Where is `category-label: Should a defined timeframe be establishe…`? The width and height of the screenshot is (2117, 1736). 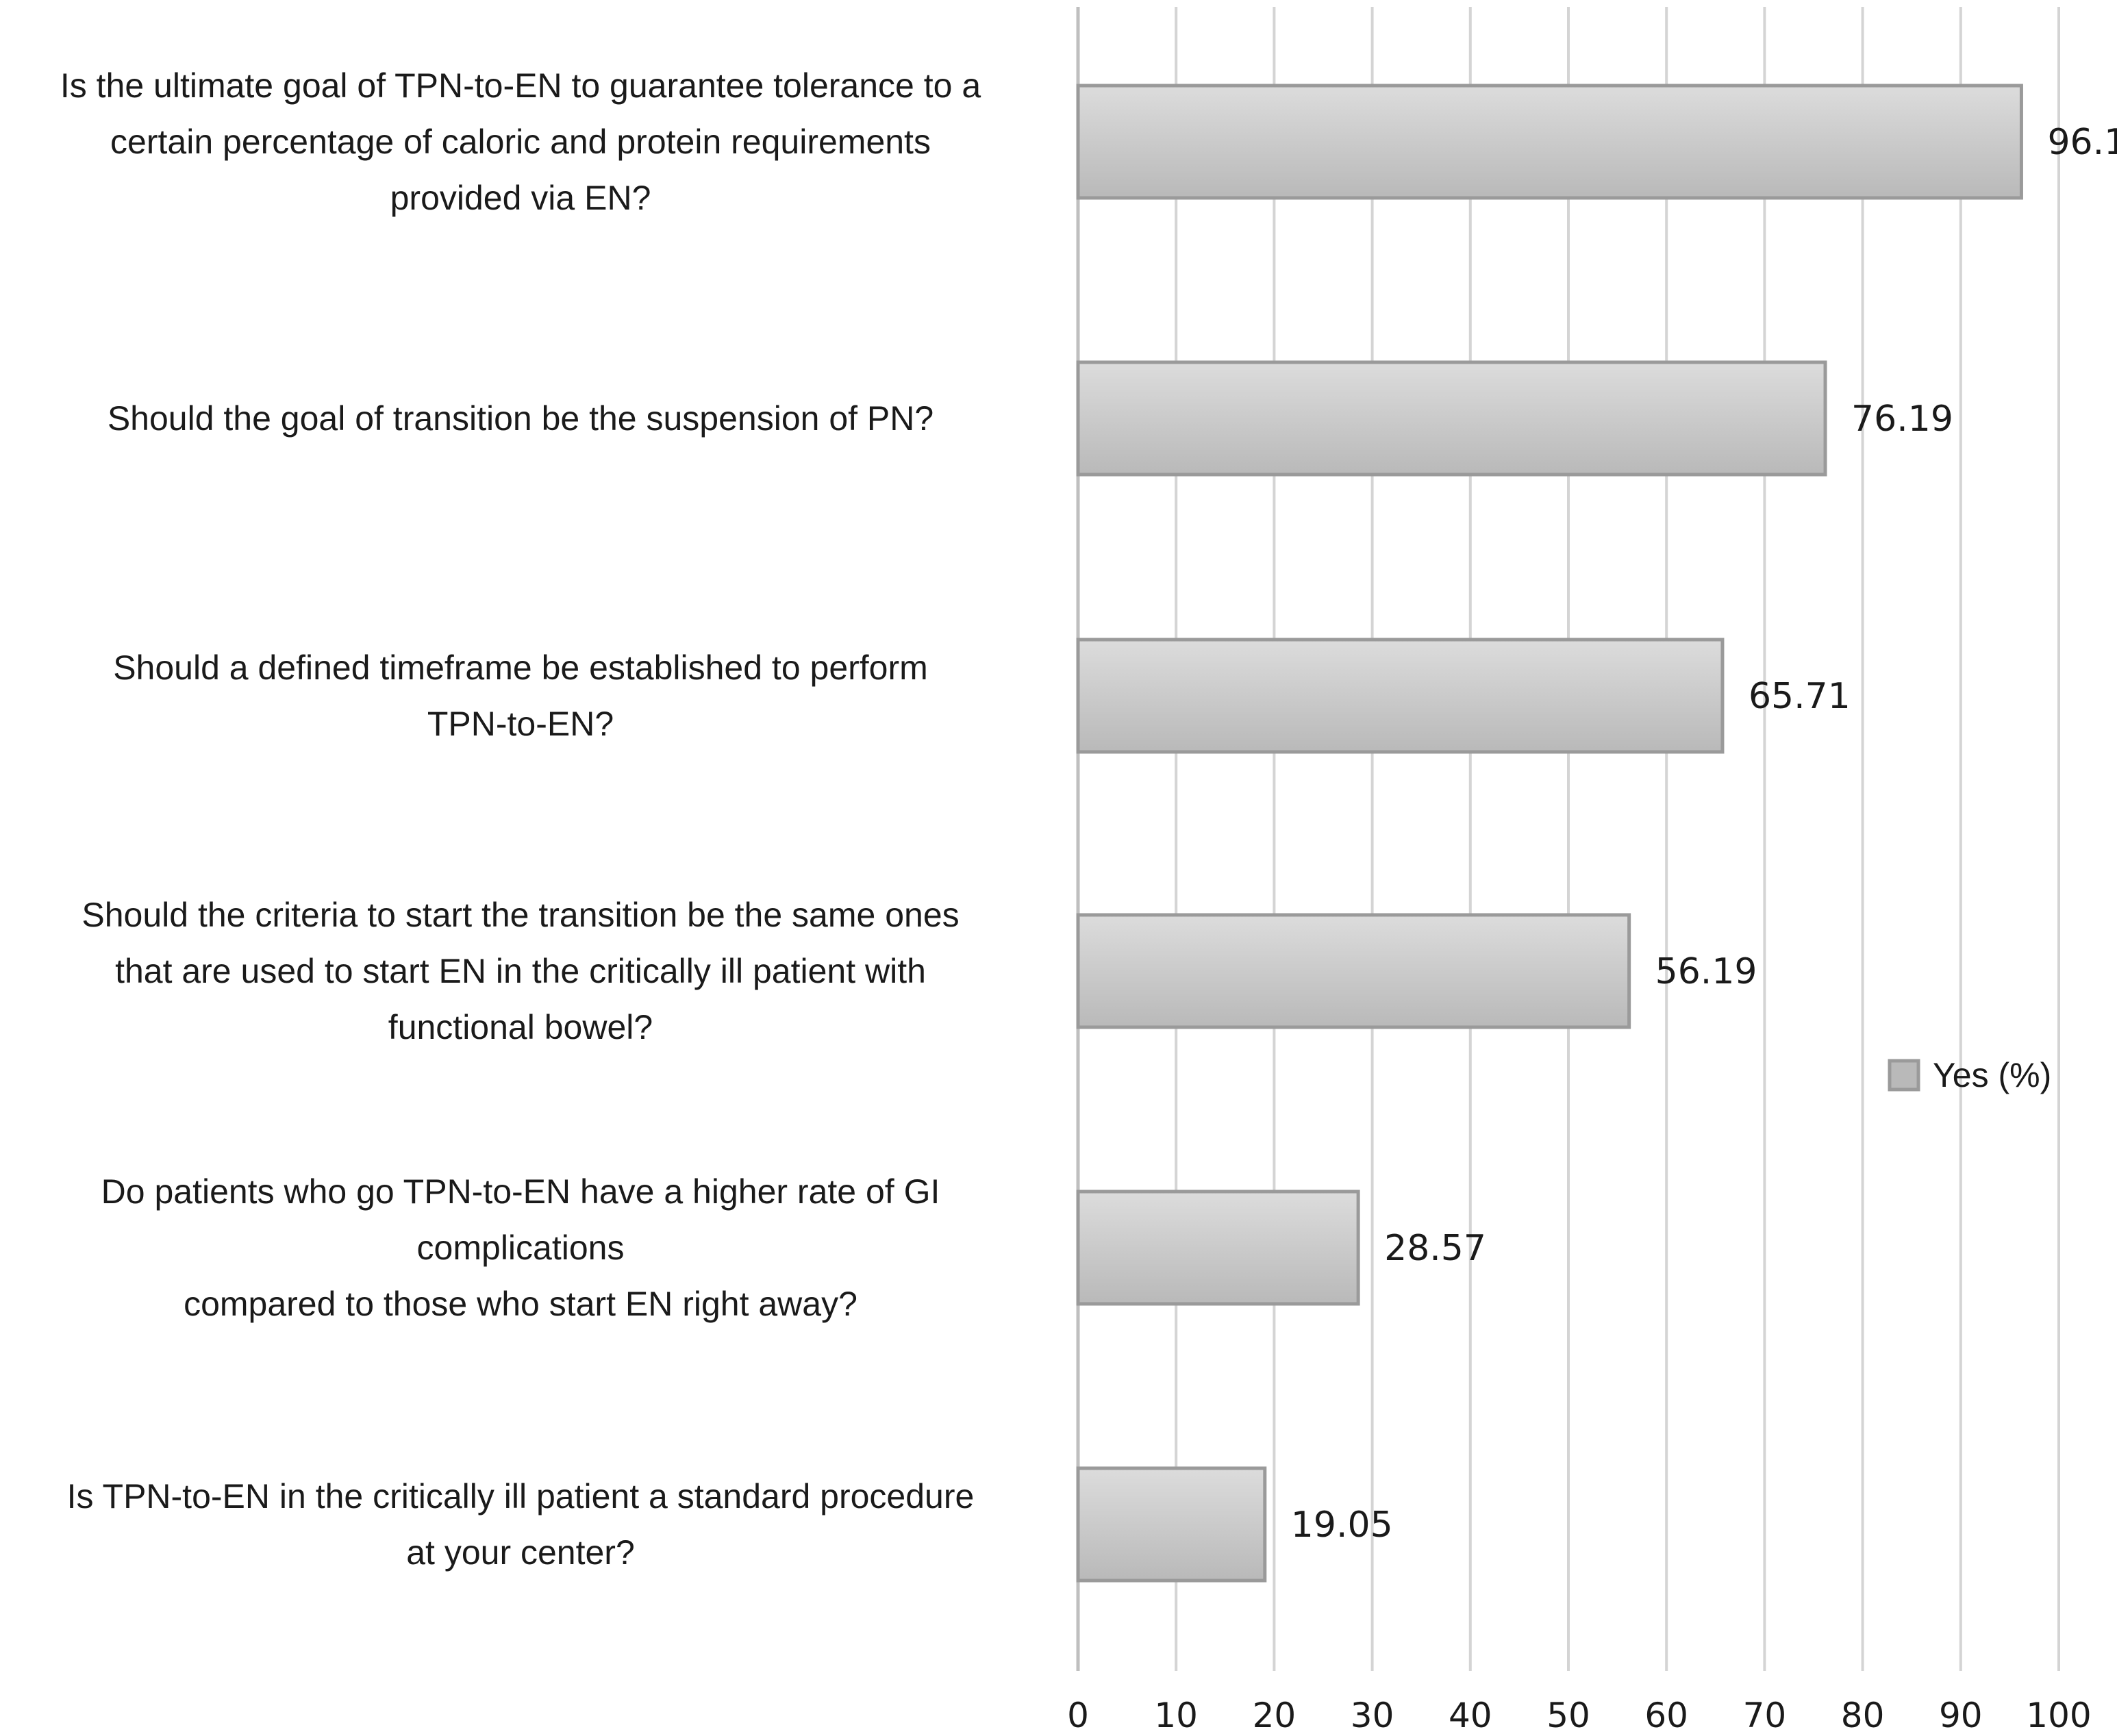
category-label: Should a defined timeframe be establishe… is located at coordinates (520, 696).